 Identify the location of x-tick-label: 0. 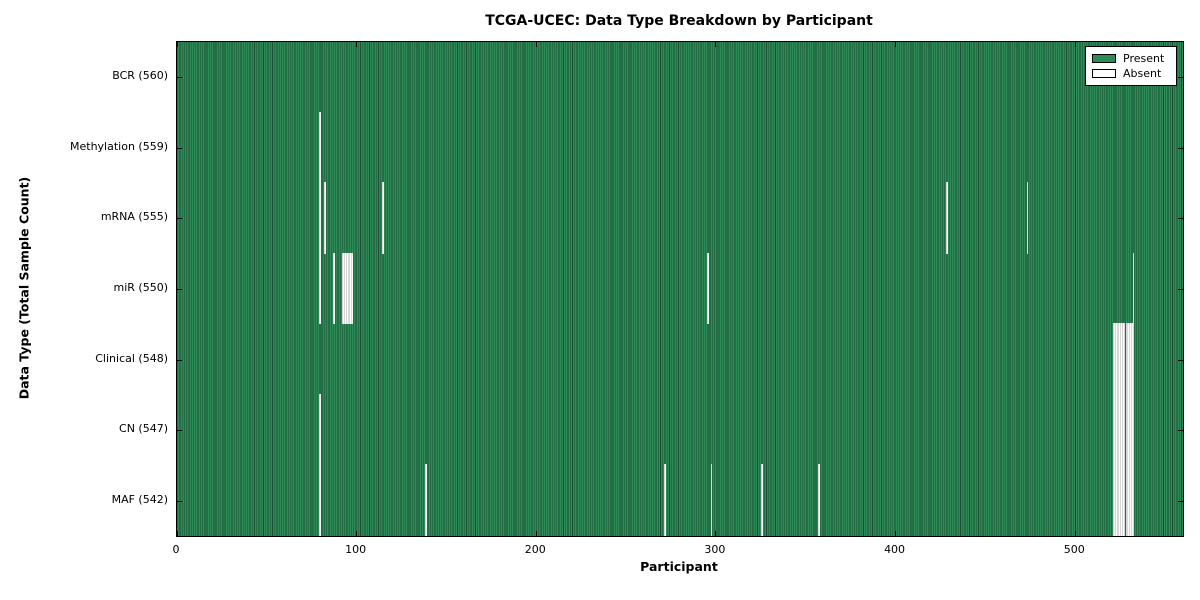
(176, 549).